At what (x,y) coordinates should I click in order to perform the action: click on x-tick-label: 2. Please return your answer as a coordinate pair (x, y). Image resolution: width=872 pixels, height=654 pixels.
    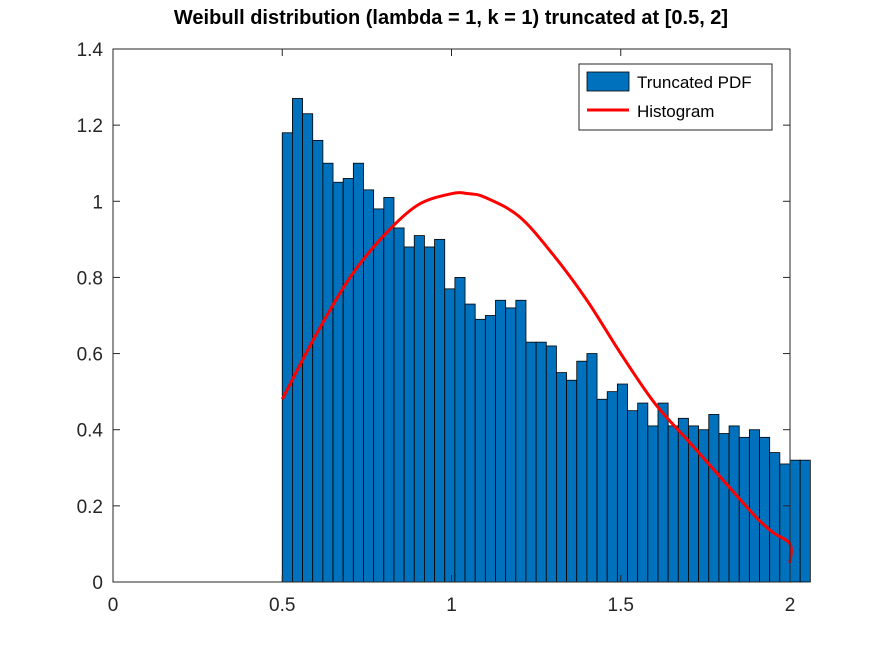
    Looking at the image, I should click on (790, 605).